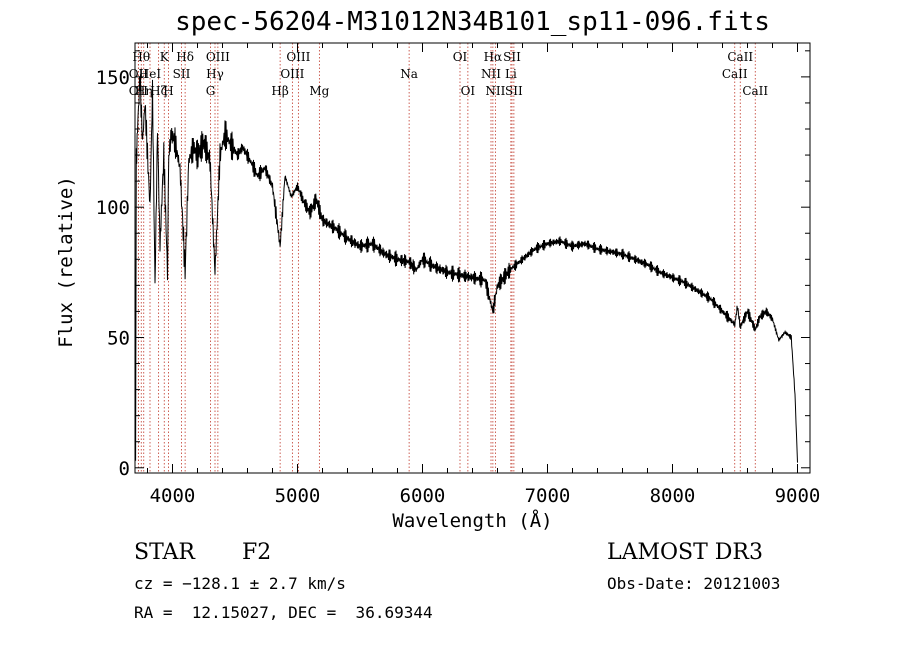  I want to click on line-label-0: OII, so click(139, 74).